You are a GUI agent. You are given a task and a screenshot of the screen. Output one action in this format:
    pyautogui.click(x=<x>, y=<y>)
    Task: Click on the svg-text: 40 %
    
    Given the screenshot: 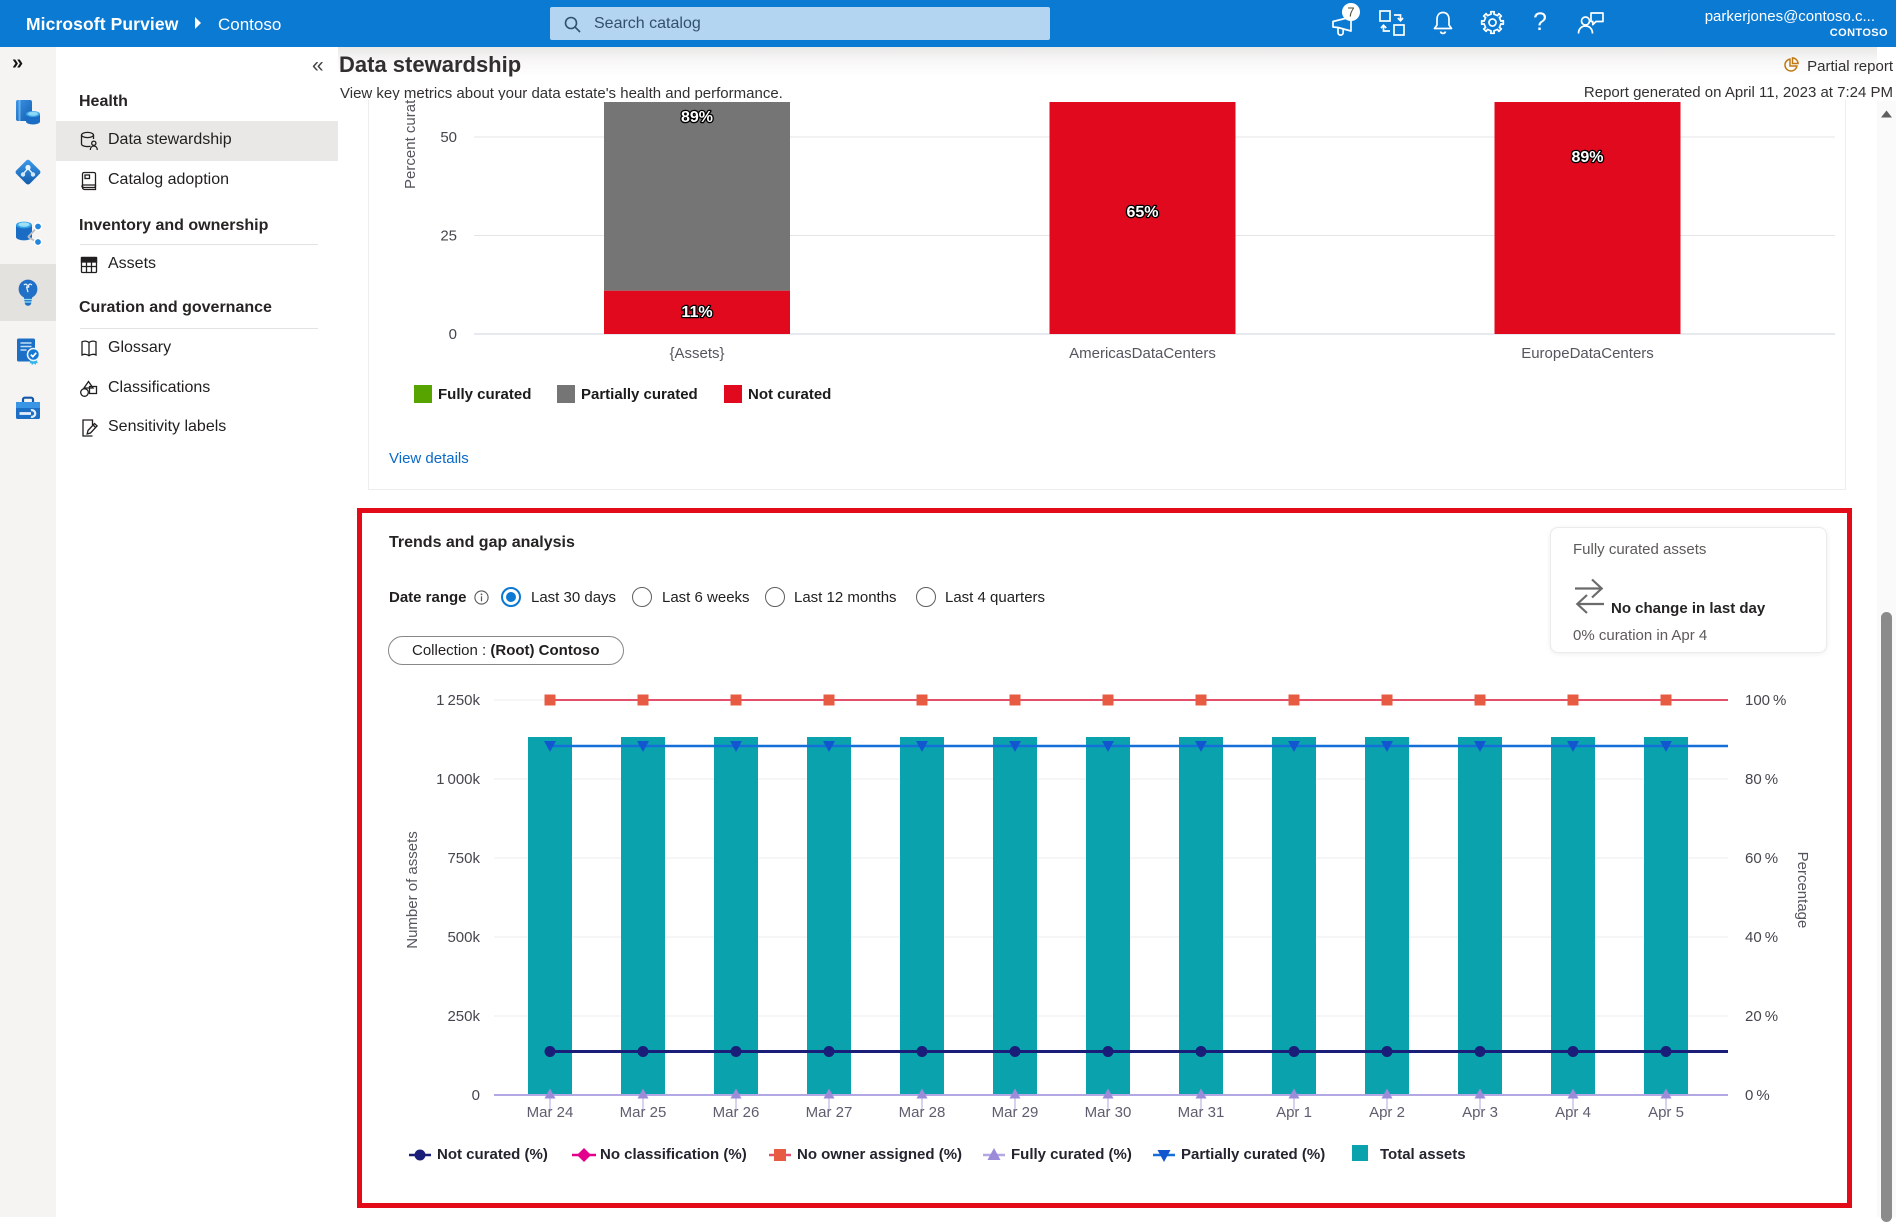 What is the action you would take?
    pyautogui.click(x=1761, y=937)
    